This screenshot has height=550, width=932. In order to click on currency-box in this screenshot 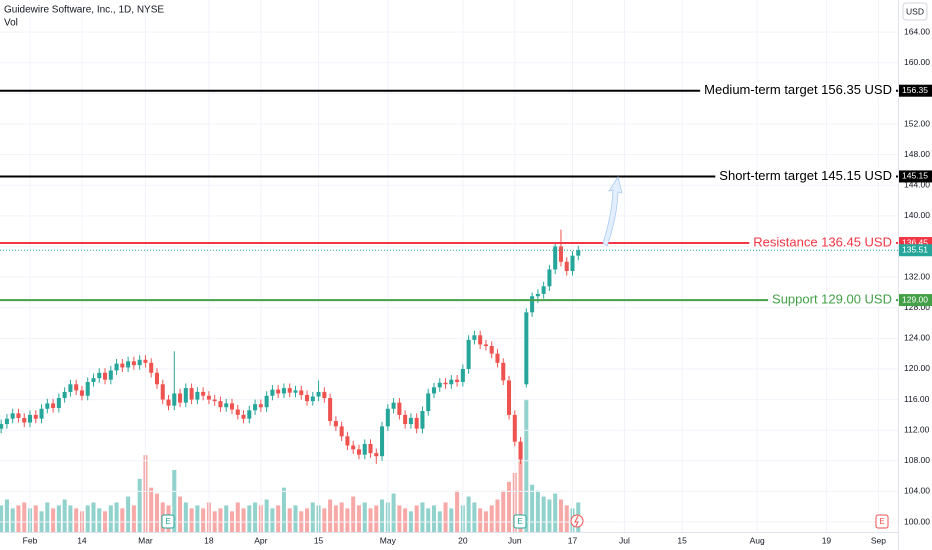, I will do `click(915, 11)`.